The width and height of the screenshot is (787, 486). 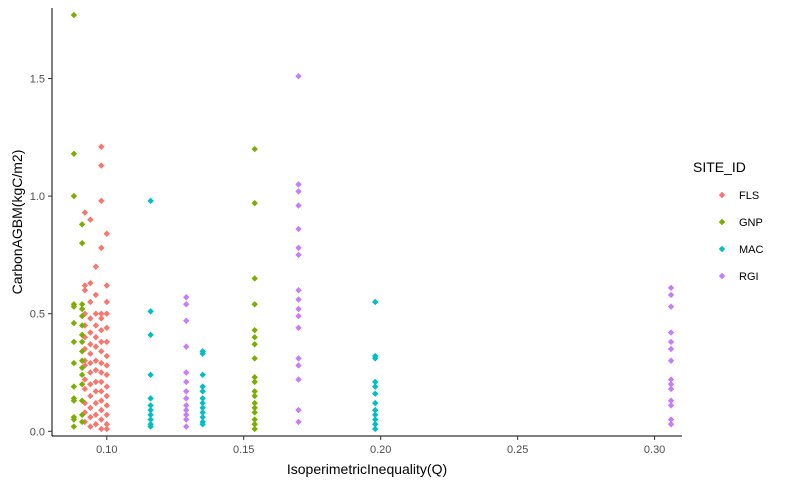 What do you see at coordinates (722, 249) in the screenshot?
I see `legend-key-mac` at bounding box center [722, 249].